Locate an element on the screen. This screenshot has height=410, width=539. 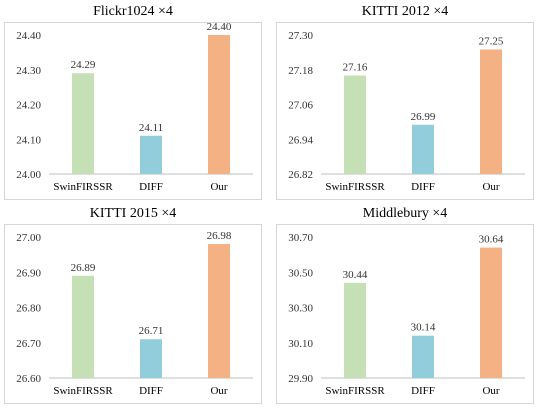
data-label: 24.40 is located at coordinates (219, 28).